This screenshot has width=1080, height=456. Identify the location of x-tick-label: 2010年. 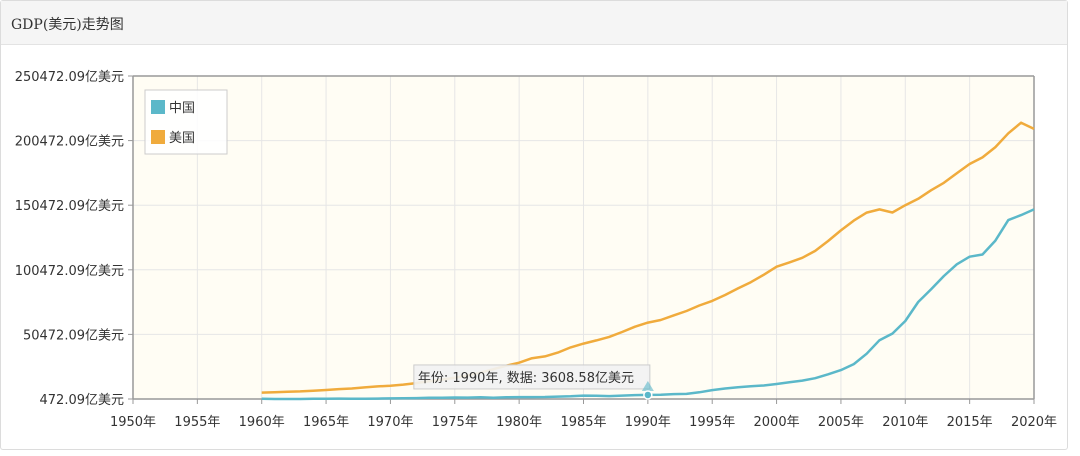
(905, 422).